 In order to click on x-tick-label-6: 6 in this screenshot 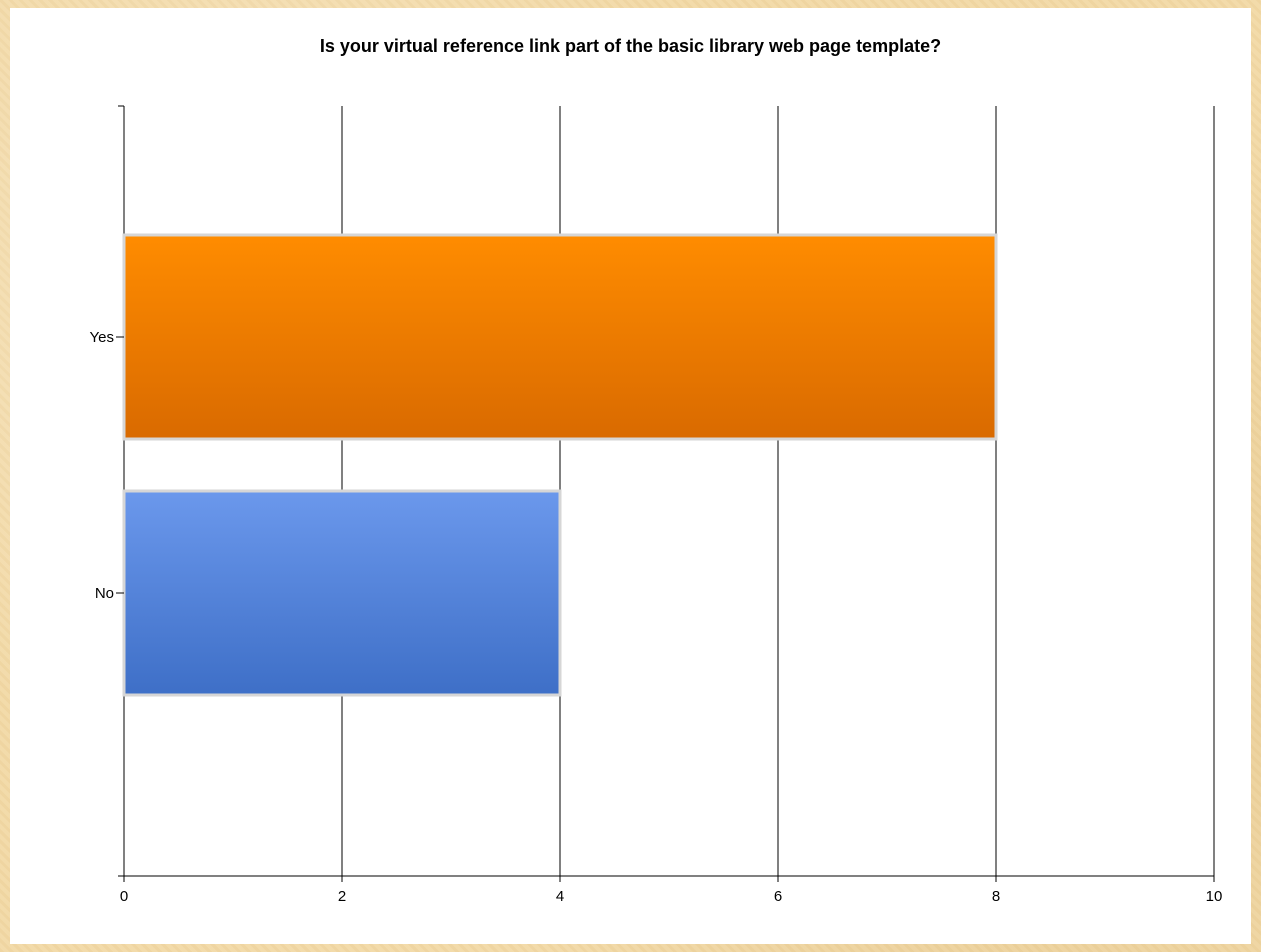, I will do `click(778, 896)`.